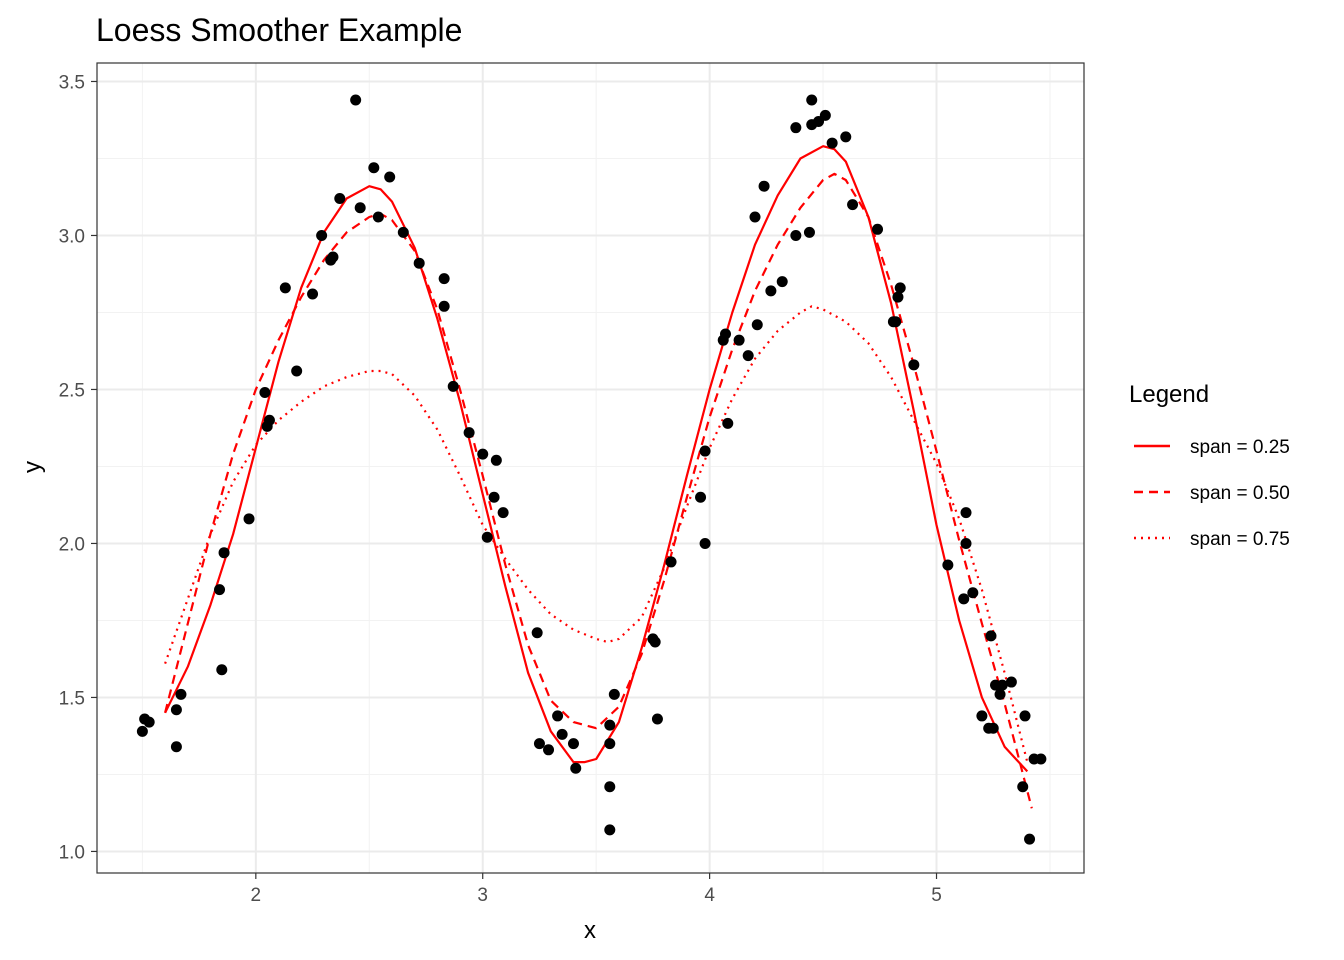 Image resolution: width=1344 pixels, height=960 pixels. I want to click on legend-items: span = 0.25 span = 0.50 span = 0.75, so click(1212, 493).